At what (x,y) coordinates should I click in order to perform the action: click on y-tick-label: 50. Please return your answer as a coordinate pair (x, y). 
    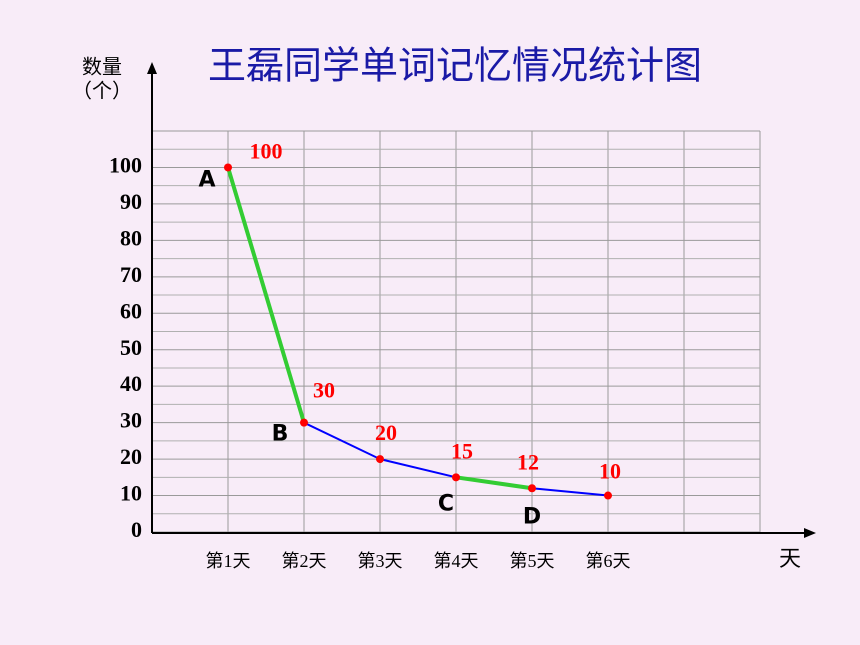
    Looking at the image, I should click on (131, 347).